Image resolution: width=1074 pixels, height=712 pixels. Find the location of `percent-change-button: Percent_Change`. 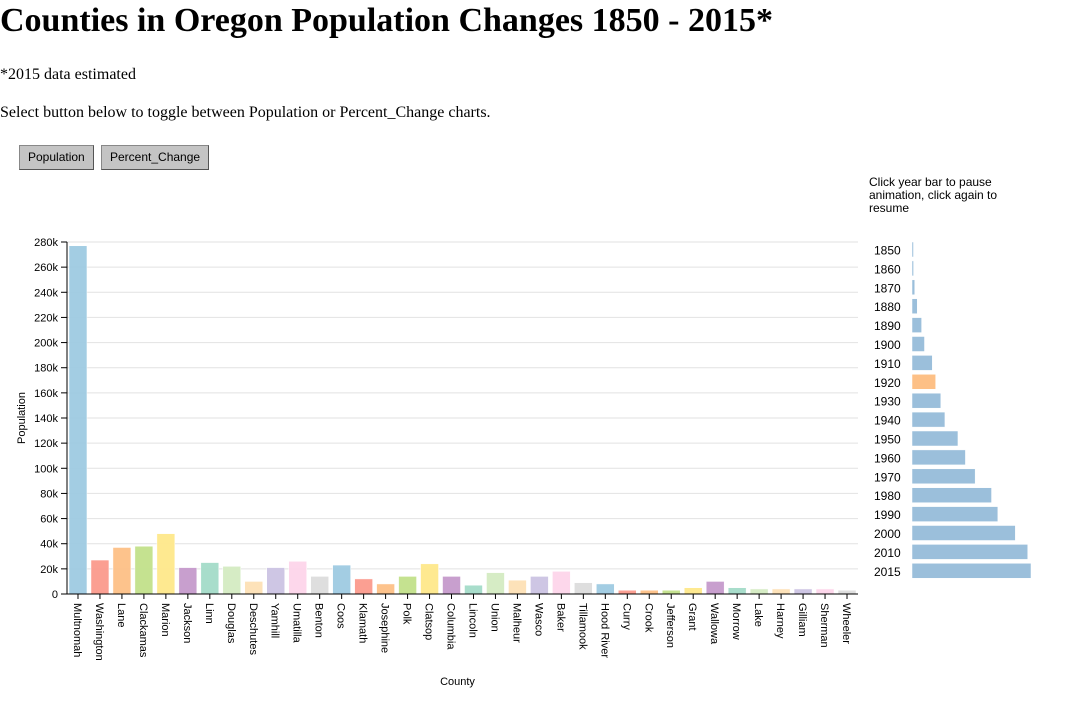

percent-change-button: Percent_Change is located at coordinates (155, 157).